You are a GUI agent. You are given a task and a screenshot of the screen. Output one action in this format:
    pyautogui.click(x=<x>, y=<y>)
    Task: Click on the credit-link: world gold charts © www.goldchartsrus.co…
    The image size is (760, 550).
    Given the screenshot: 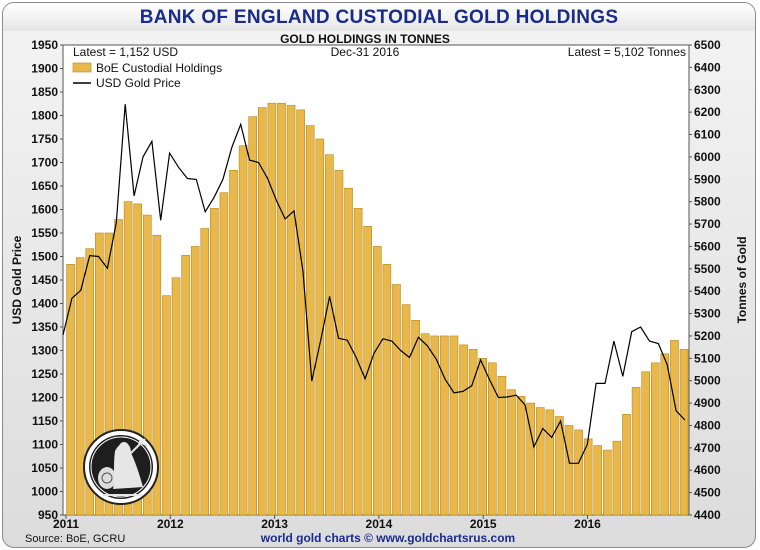 What is the action you would take?
    pyautogui.click(x=387, y=538)
    